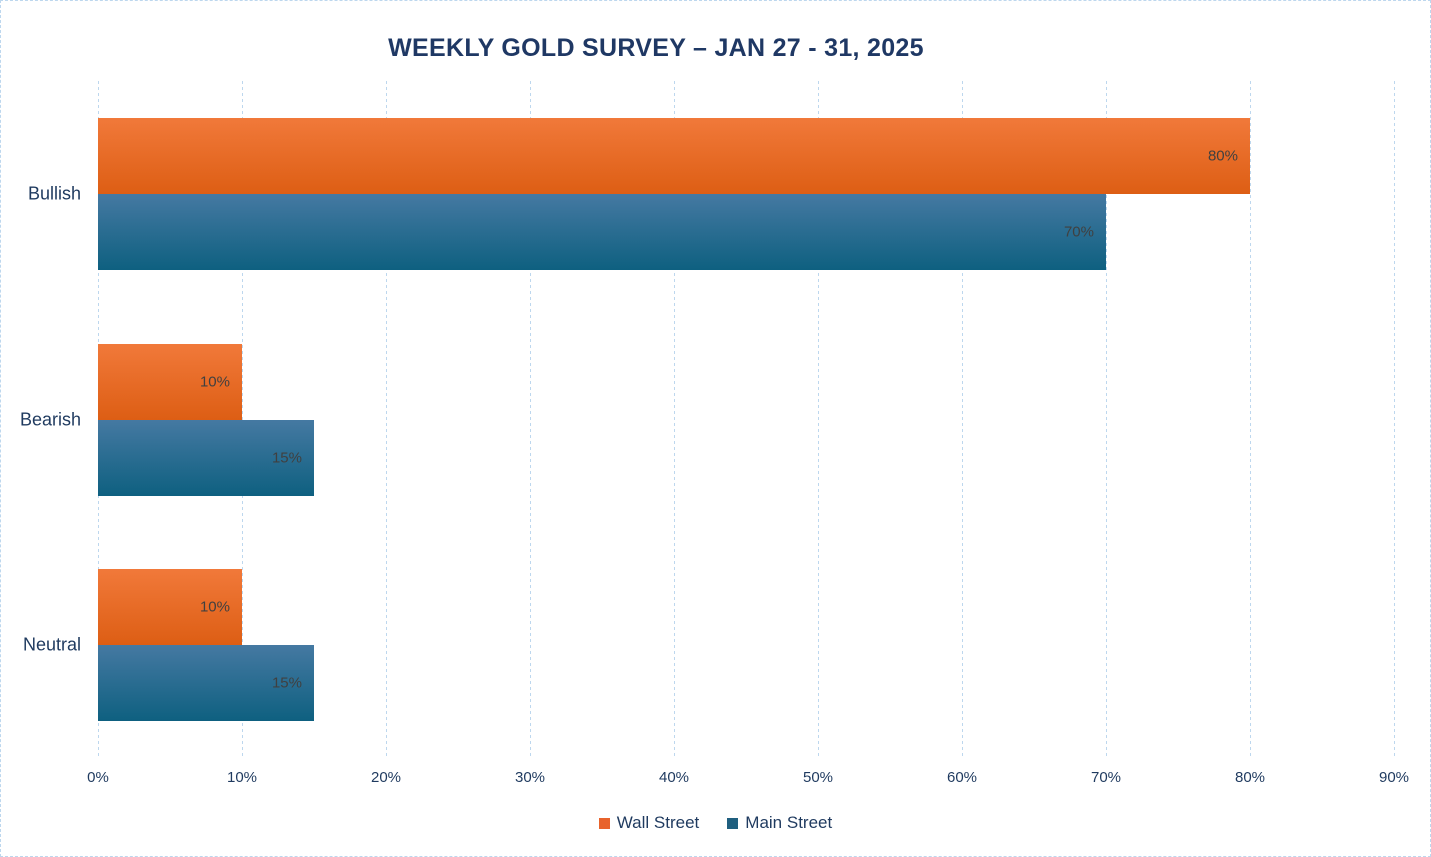  What do you see at coordinates (962, 777) in the screenshot?
I see `x-axis-tick-60%: 60%` at bounding box center [962, 777].